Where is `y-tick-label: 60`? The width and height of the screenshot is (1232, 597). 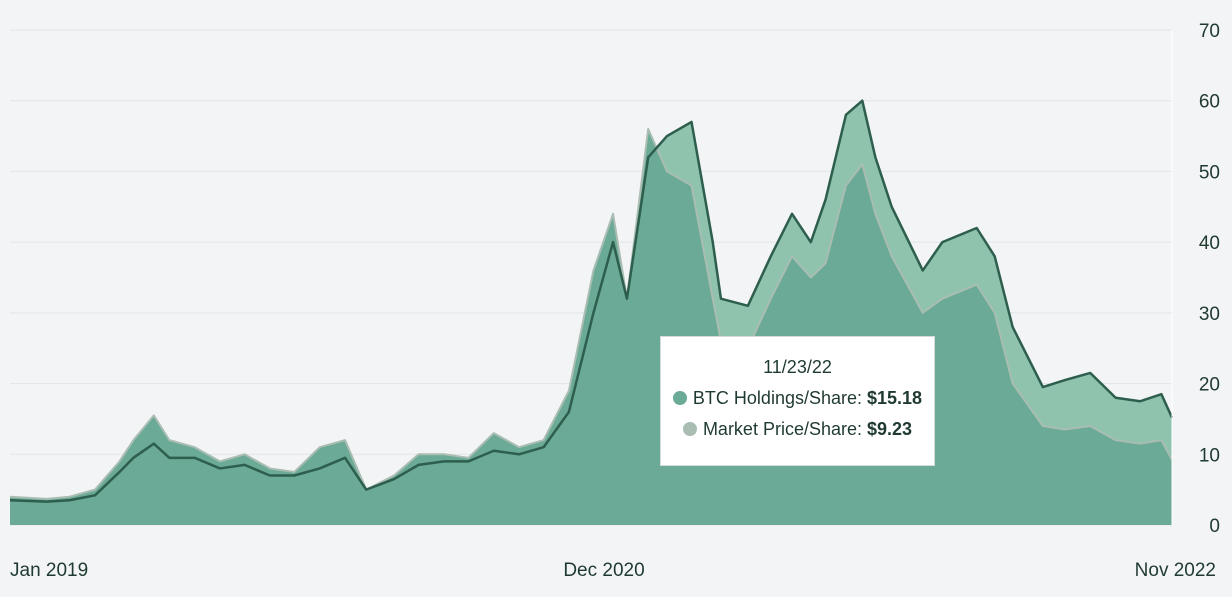 y-tick-label: 60 is located at coordinates (1209, 102).